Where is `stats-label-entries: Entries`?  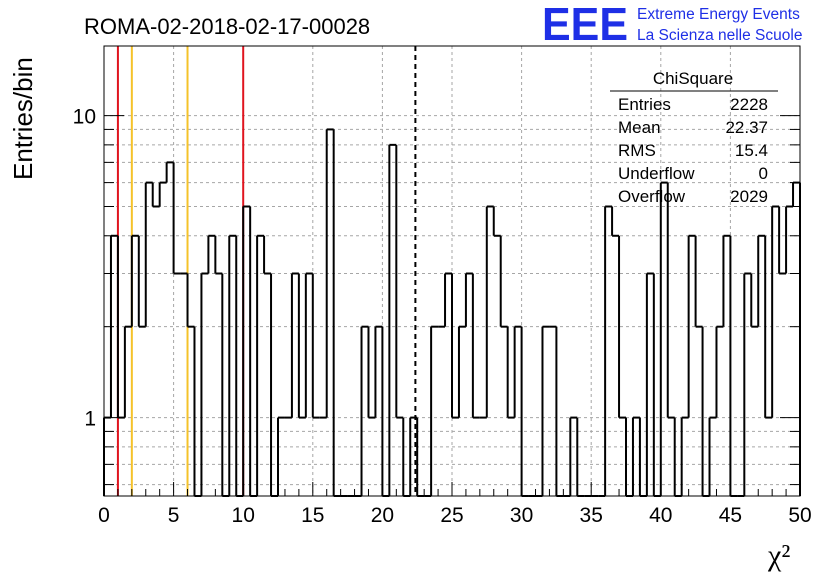
stats-label-entries: Entries is located at coordinates (644, 104).